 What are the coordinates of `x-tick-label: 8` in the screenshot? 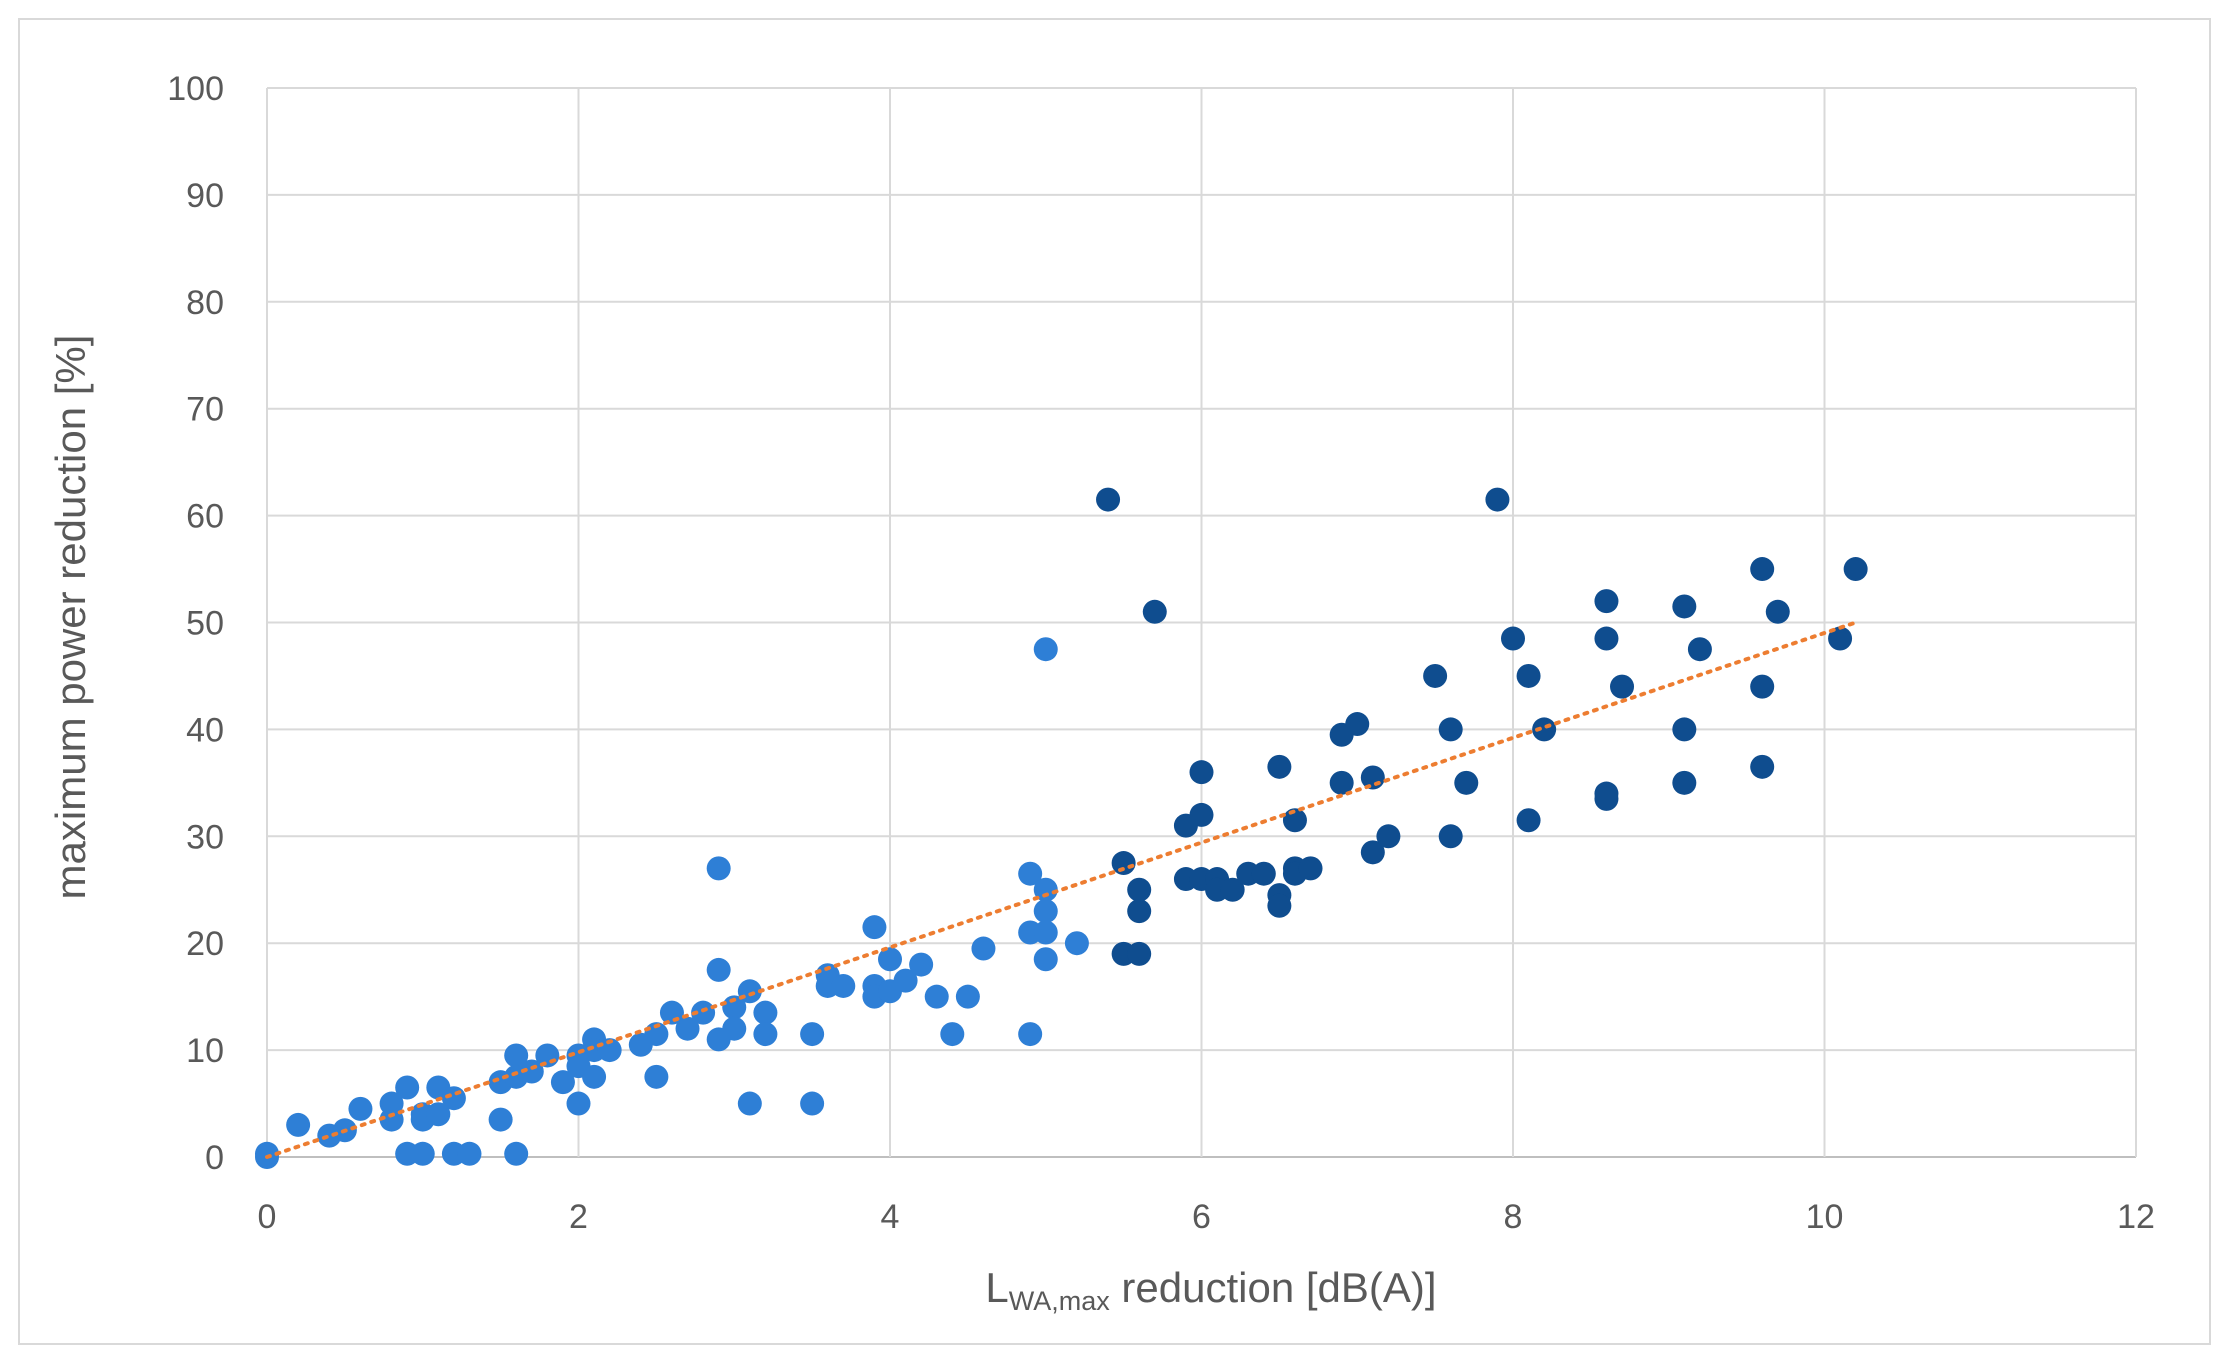 It's located at (1513, 1217).